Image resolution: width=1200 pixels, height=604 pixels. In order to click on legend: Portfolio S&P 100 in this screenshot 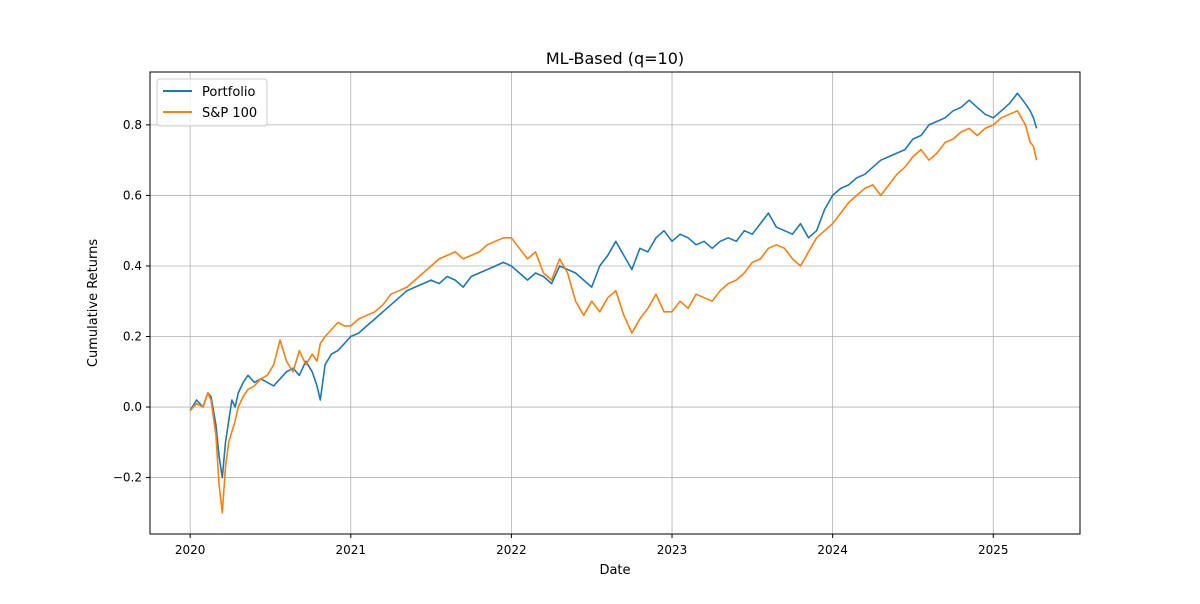, I will do `click(212, 102)`.